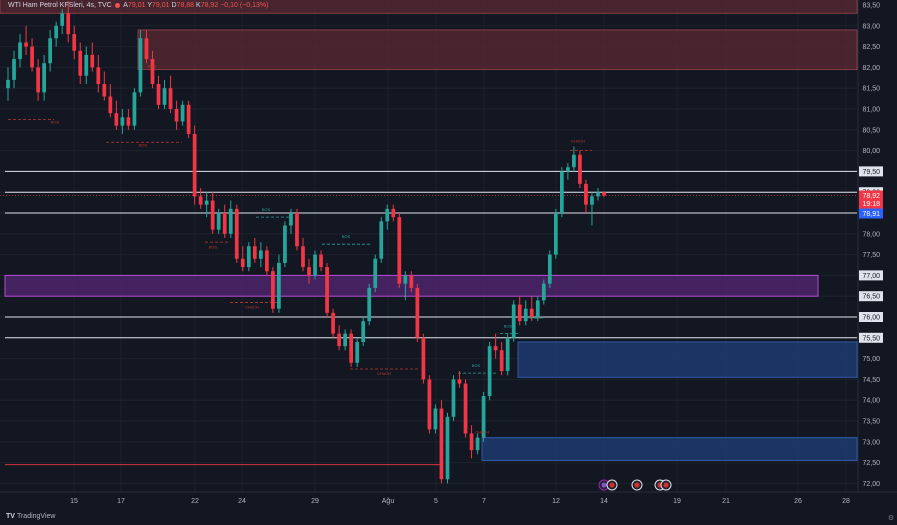 Image resolution: width=897 pixels, height=525 pixels. Describe the element at coordinates (448, 498) in the screenshot. I see `time-axis: 15 17 22 24 29 Ağu 5 7 12 14 19 21 26 28` at that location.